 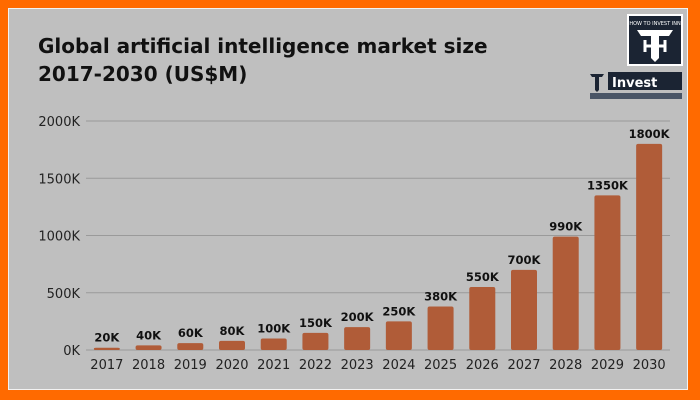 I want to click on y-tick-label: 1000K, so click(x=59, y=237).